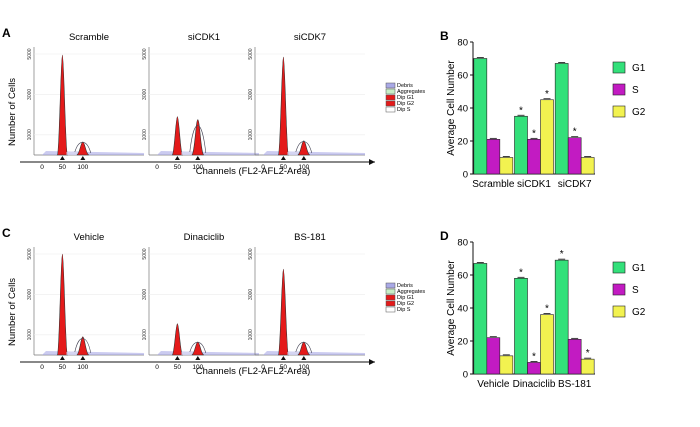 This screenshot has height=427, width=700. I want to click on x-axis-label: Channels (FL2-AFL2-Area), so click(253, 171).